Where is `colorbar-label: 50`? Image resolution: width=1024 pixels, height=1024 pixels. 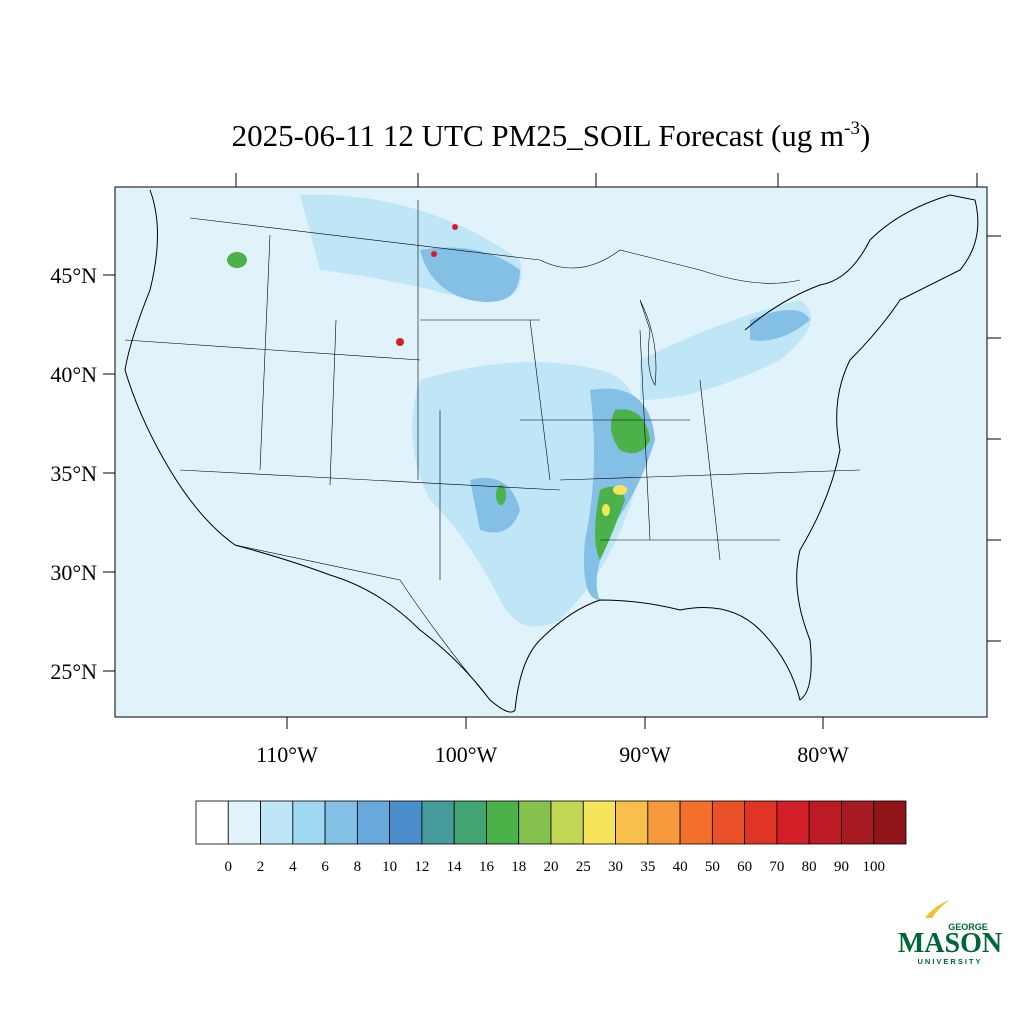 colorbar-label: 50 is located at coordinates (712, 867).